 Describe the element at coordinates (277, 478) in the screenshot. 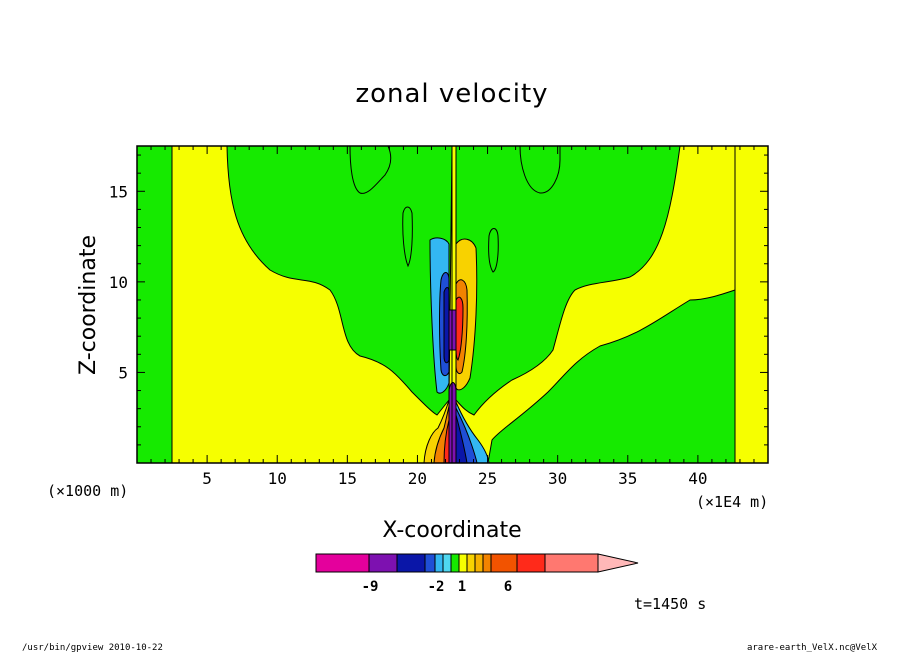

I see `x-tick-label: 10` at that location.